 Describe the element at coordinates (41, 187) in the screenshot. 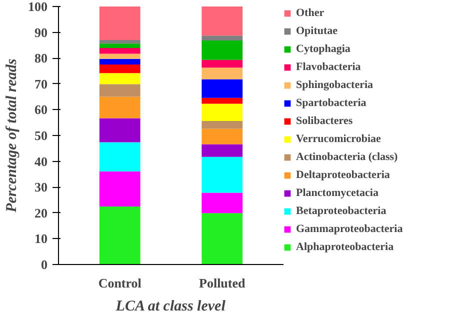

I see `y-tick-label: 30` at that location.